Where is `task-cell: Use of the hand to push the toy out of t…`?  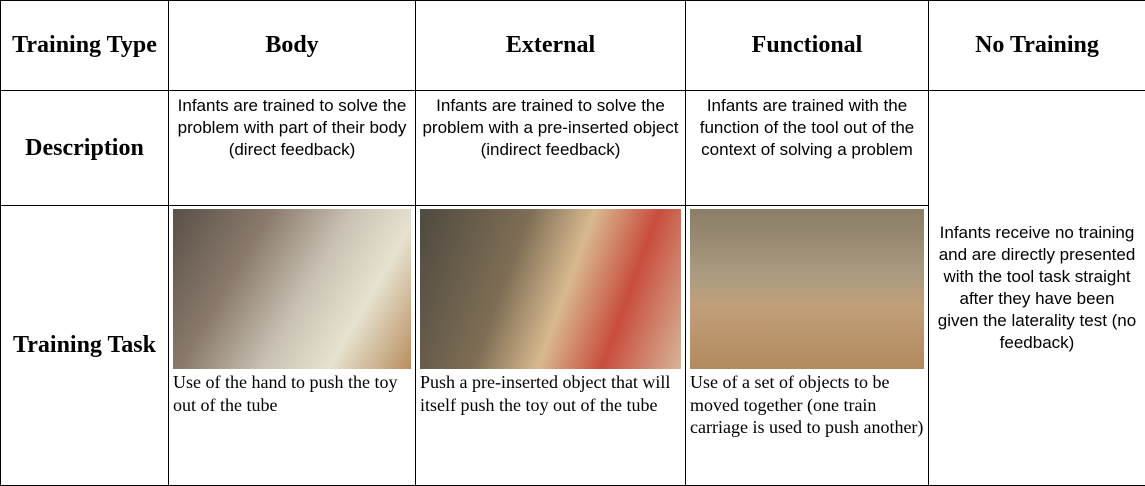 task-cell: Use of the hand to push the toy out of t… is located at coordinates (292, 345).